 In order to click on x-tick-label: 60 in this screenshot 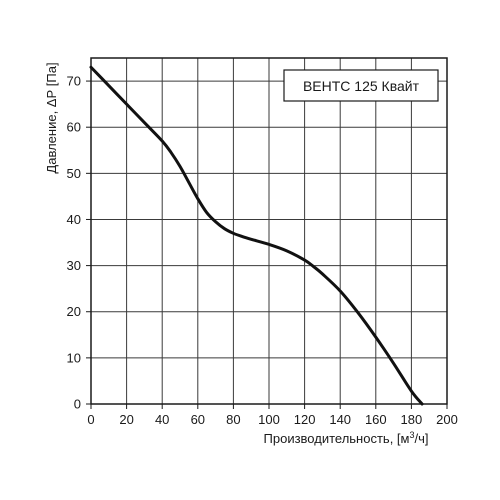, I will do `click(198, 419)`.